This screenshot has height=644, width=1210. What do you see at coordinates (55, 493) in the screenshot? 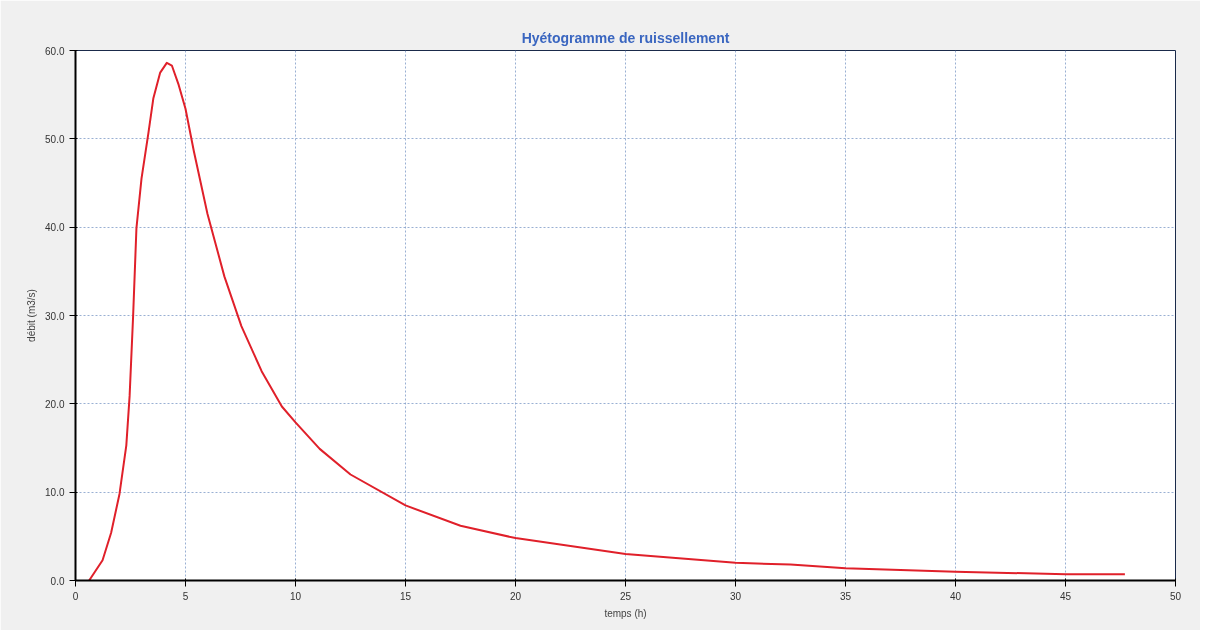
I see `y-tick-label: 10.0` at bounding box center [55, 493].